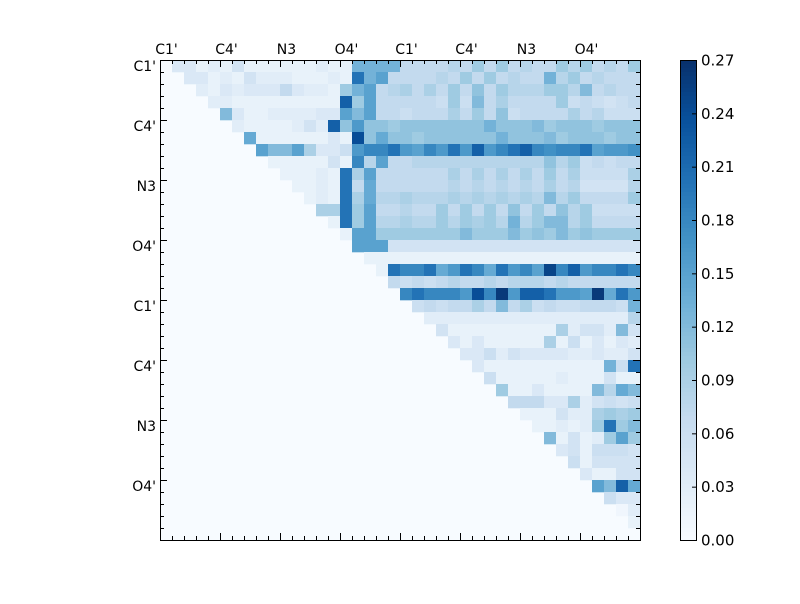 This screenshot has height=604, width=800. I want to click on x-tick-label: O4', so click(587, 50).